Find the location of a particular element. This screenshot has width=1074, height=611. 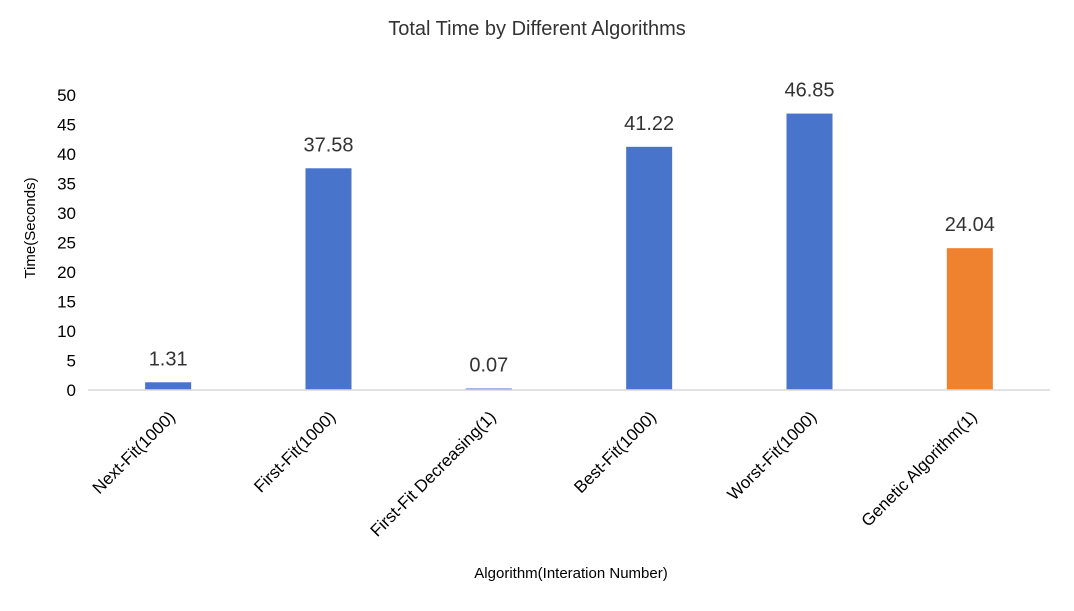

chart-title: Total Time by Different Algorithms is located at coordinates (537, 29).